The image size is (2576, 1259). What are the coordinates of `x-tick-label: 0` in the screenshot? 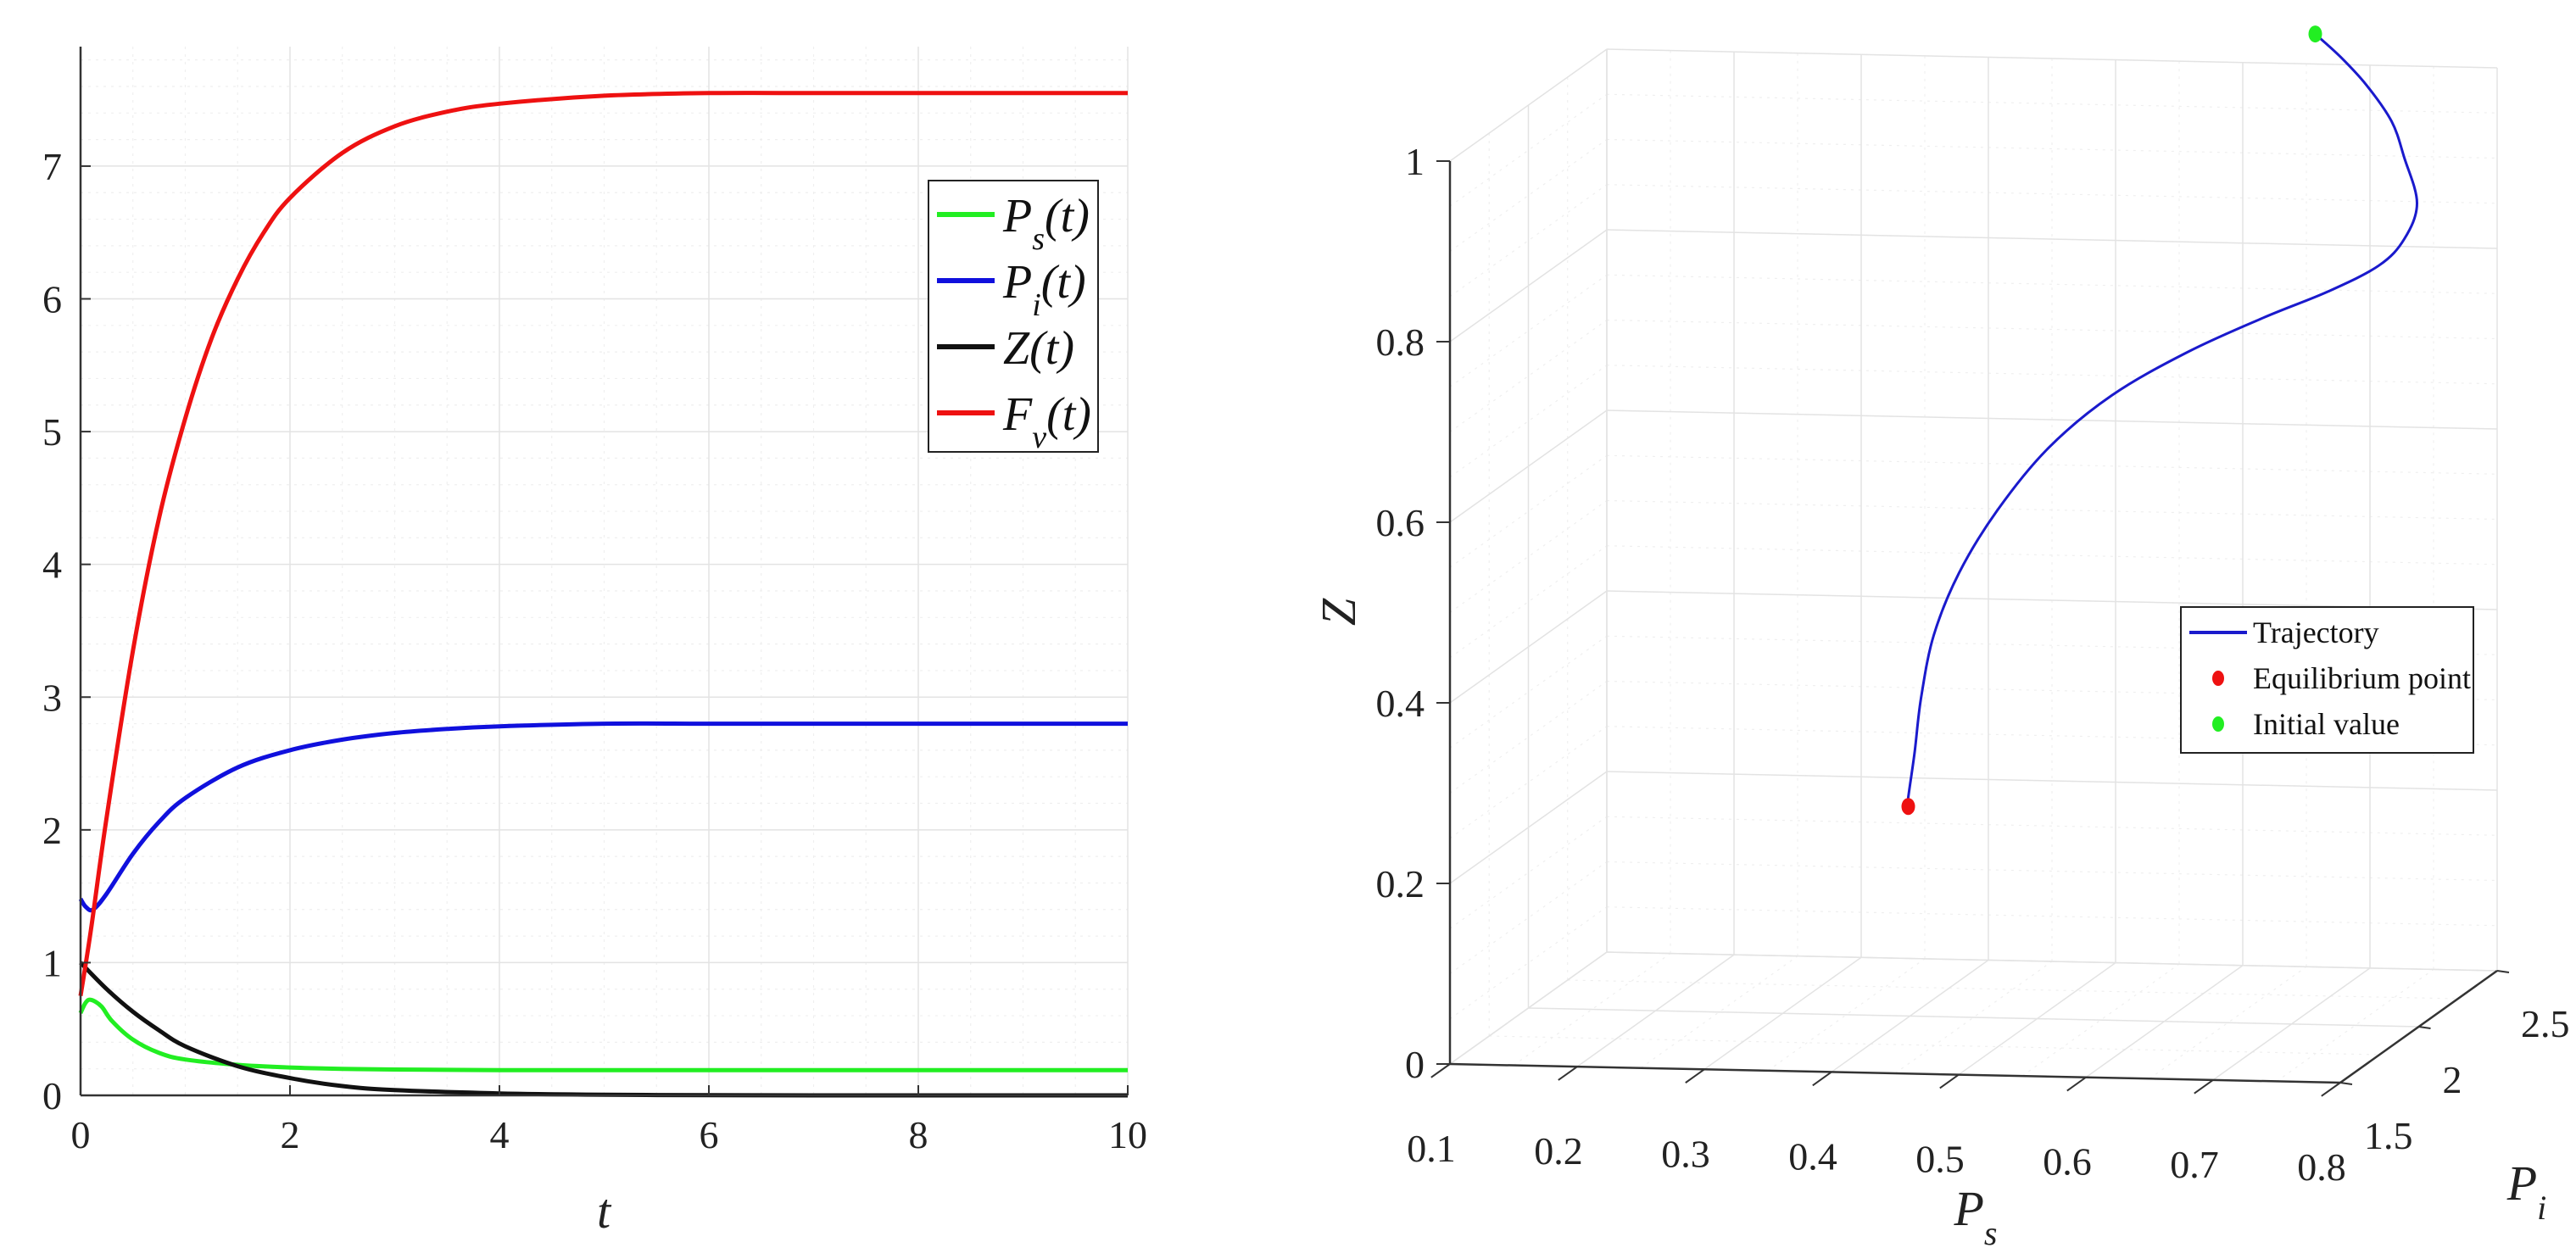 It's located at (81, 1134).